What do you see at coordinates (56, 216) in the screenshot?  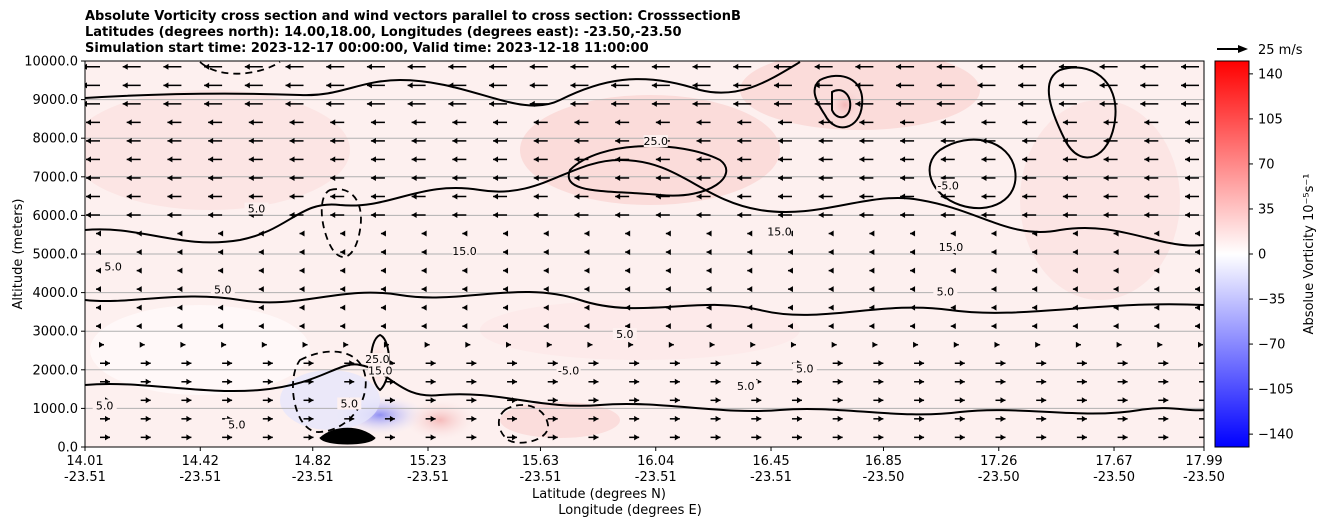 I see `y-tick-label: 6000.0` at bounding box center [56, 216].